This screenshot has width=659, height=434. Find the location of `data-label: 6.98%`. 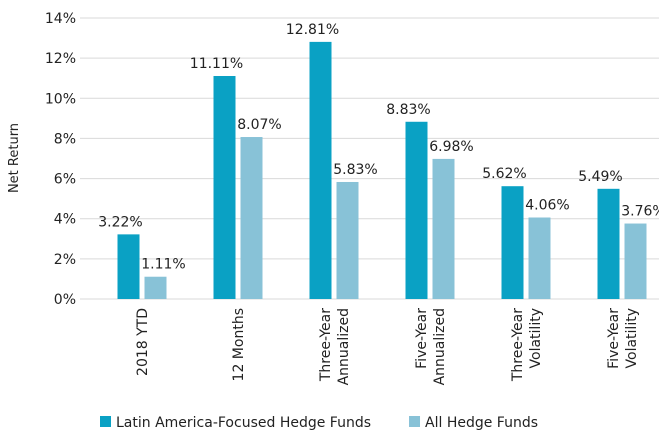

data-label: 6.98% is located at coordinates (451, 147).